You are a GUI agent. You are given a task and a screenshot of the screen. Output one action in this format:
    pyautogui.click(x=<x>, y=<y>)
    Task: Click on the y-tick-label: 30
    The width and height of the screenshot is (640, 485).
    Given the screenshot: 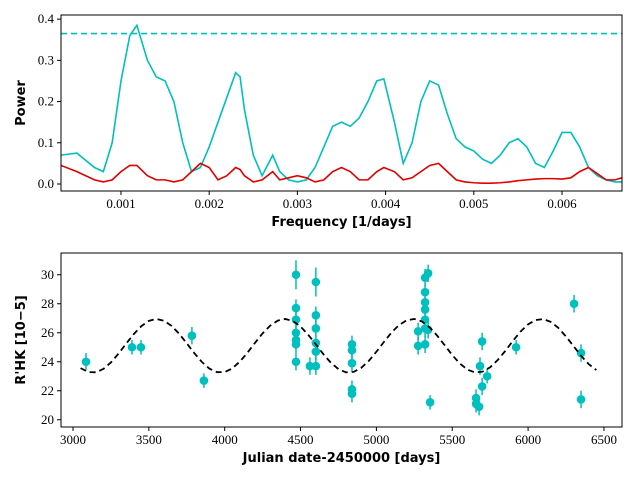 What is the action you would take?
    pyautogui.click(x=47, y=274)
    